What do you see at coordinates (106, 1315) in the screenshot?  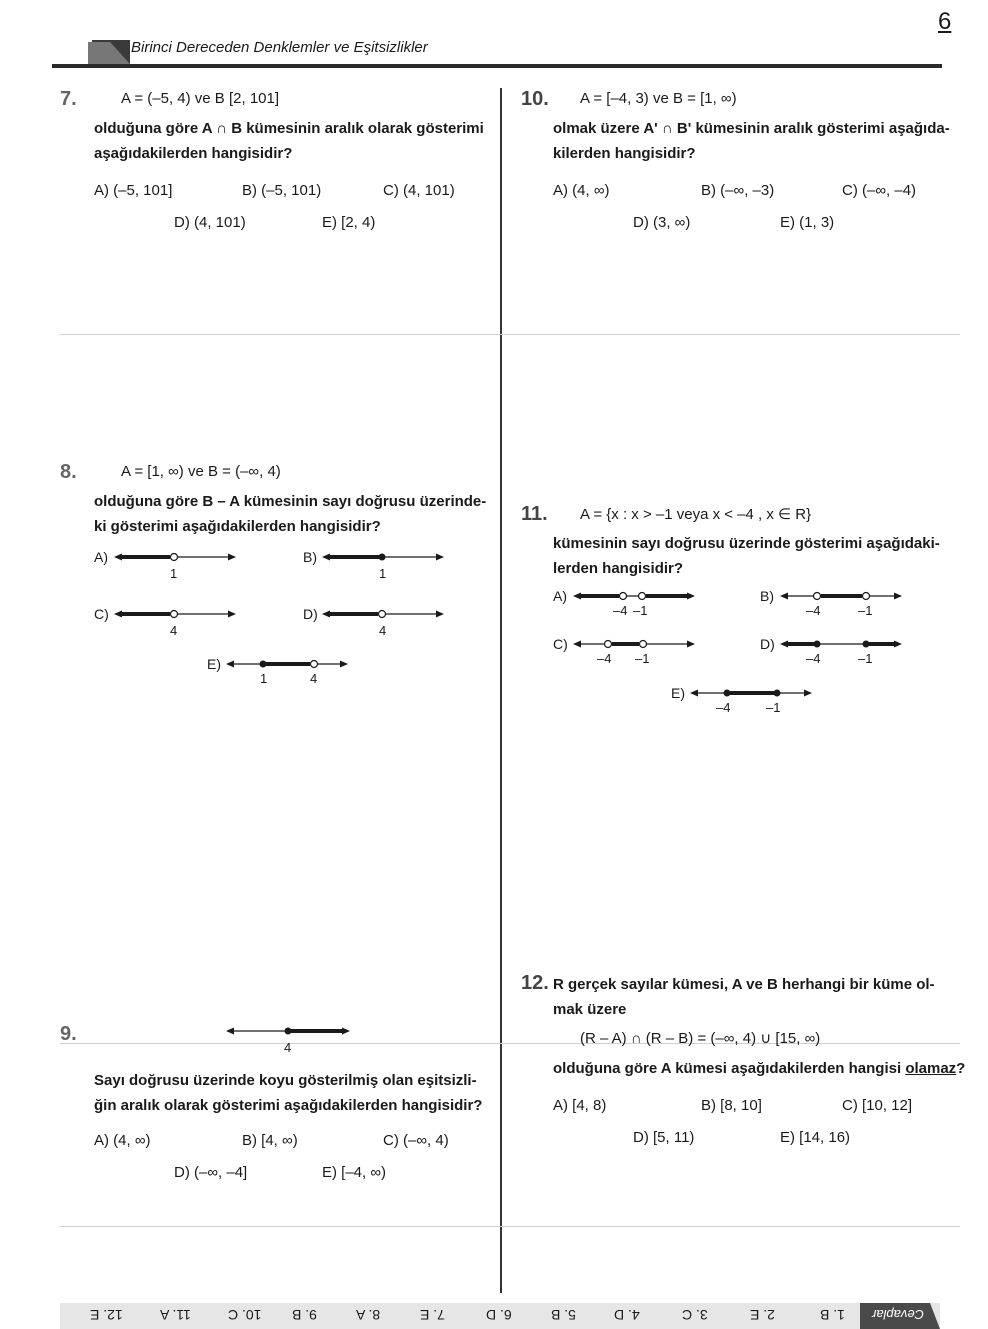 I see `answer-item: 12. E` at bounding box center [106, 1315].